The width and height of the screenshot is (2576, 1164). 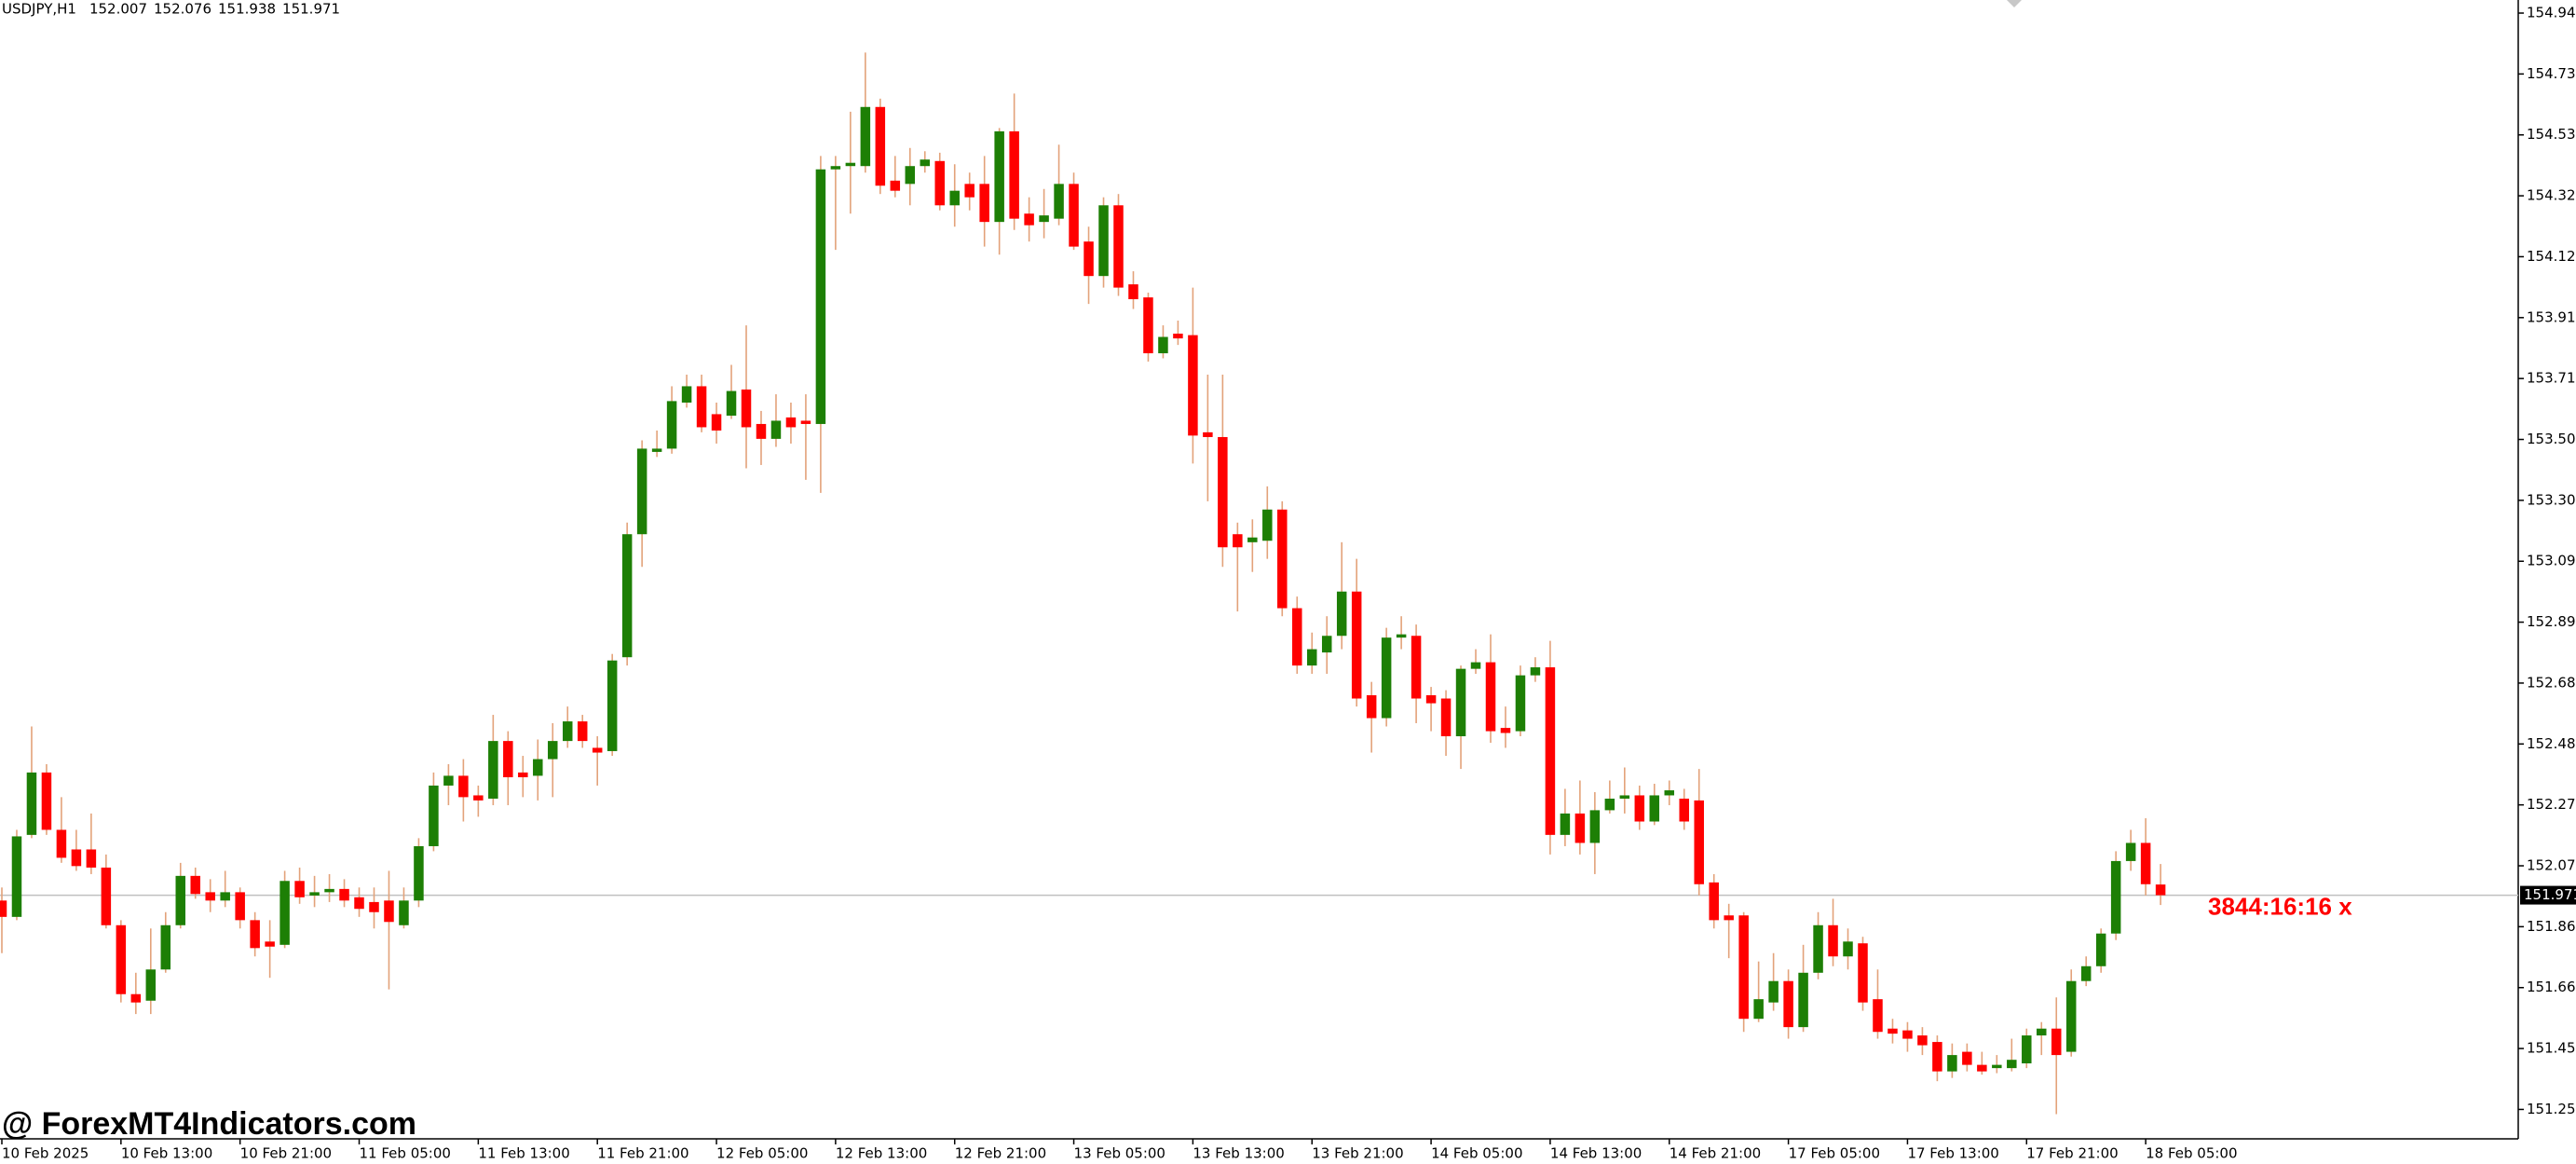 What do you see at coordinates (2551, 499) in the screenshot?
I see `y-tick-label: 153.300` at bounding box center [2551, 499].